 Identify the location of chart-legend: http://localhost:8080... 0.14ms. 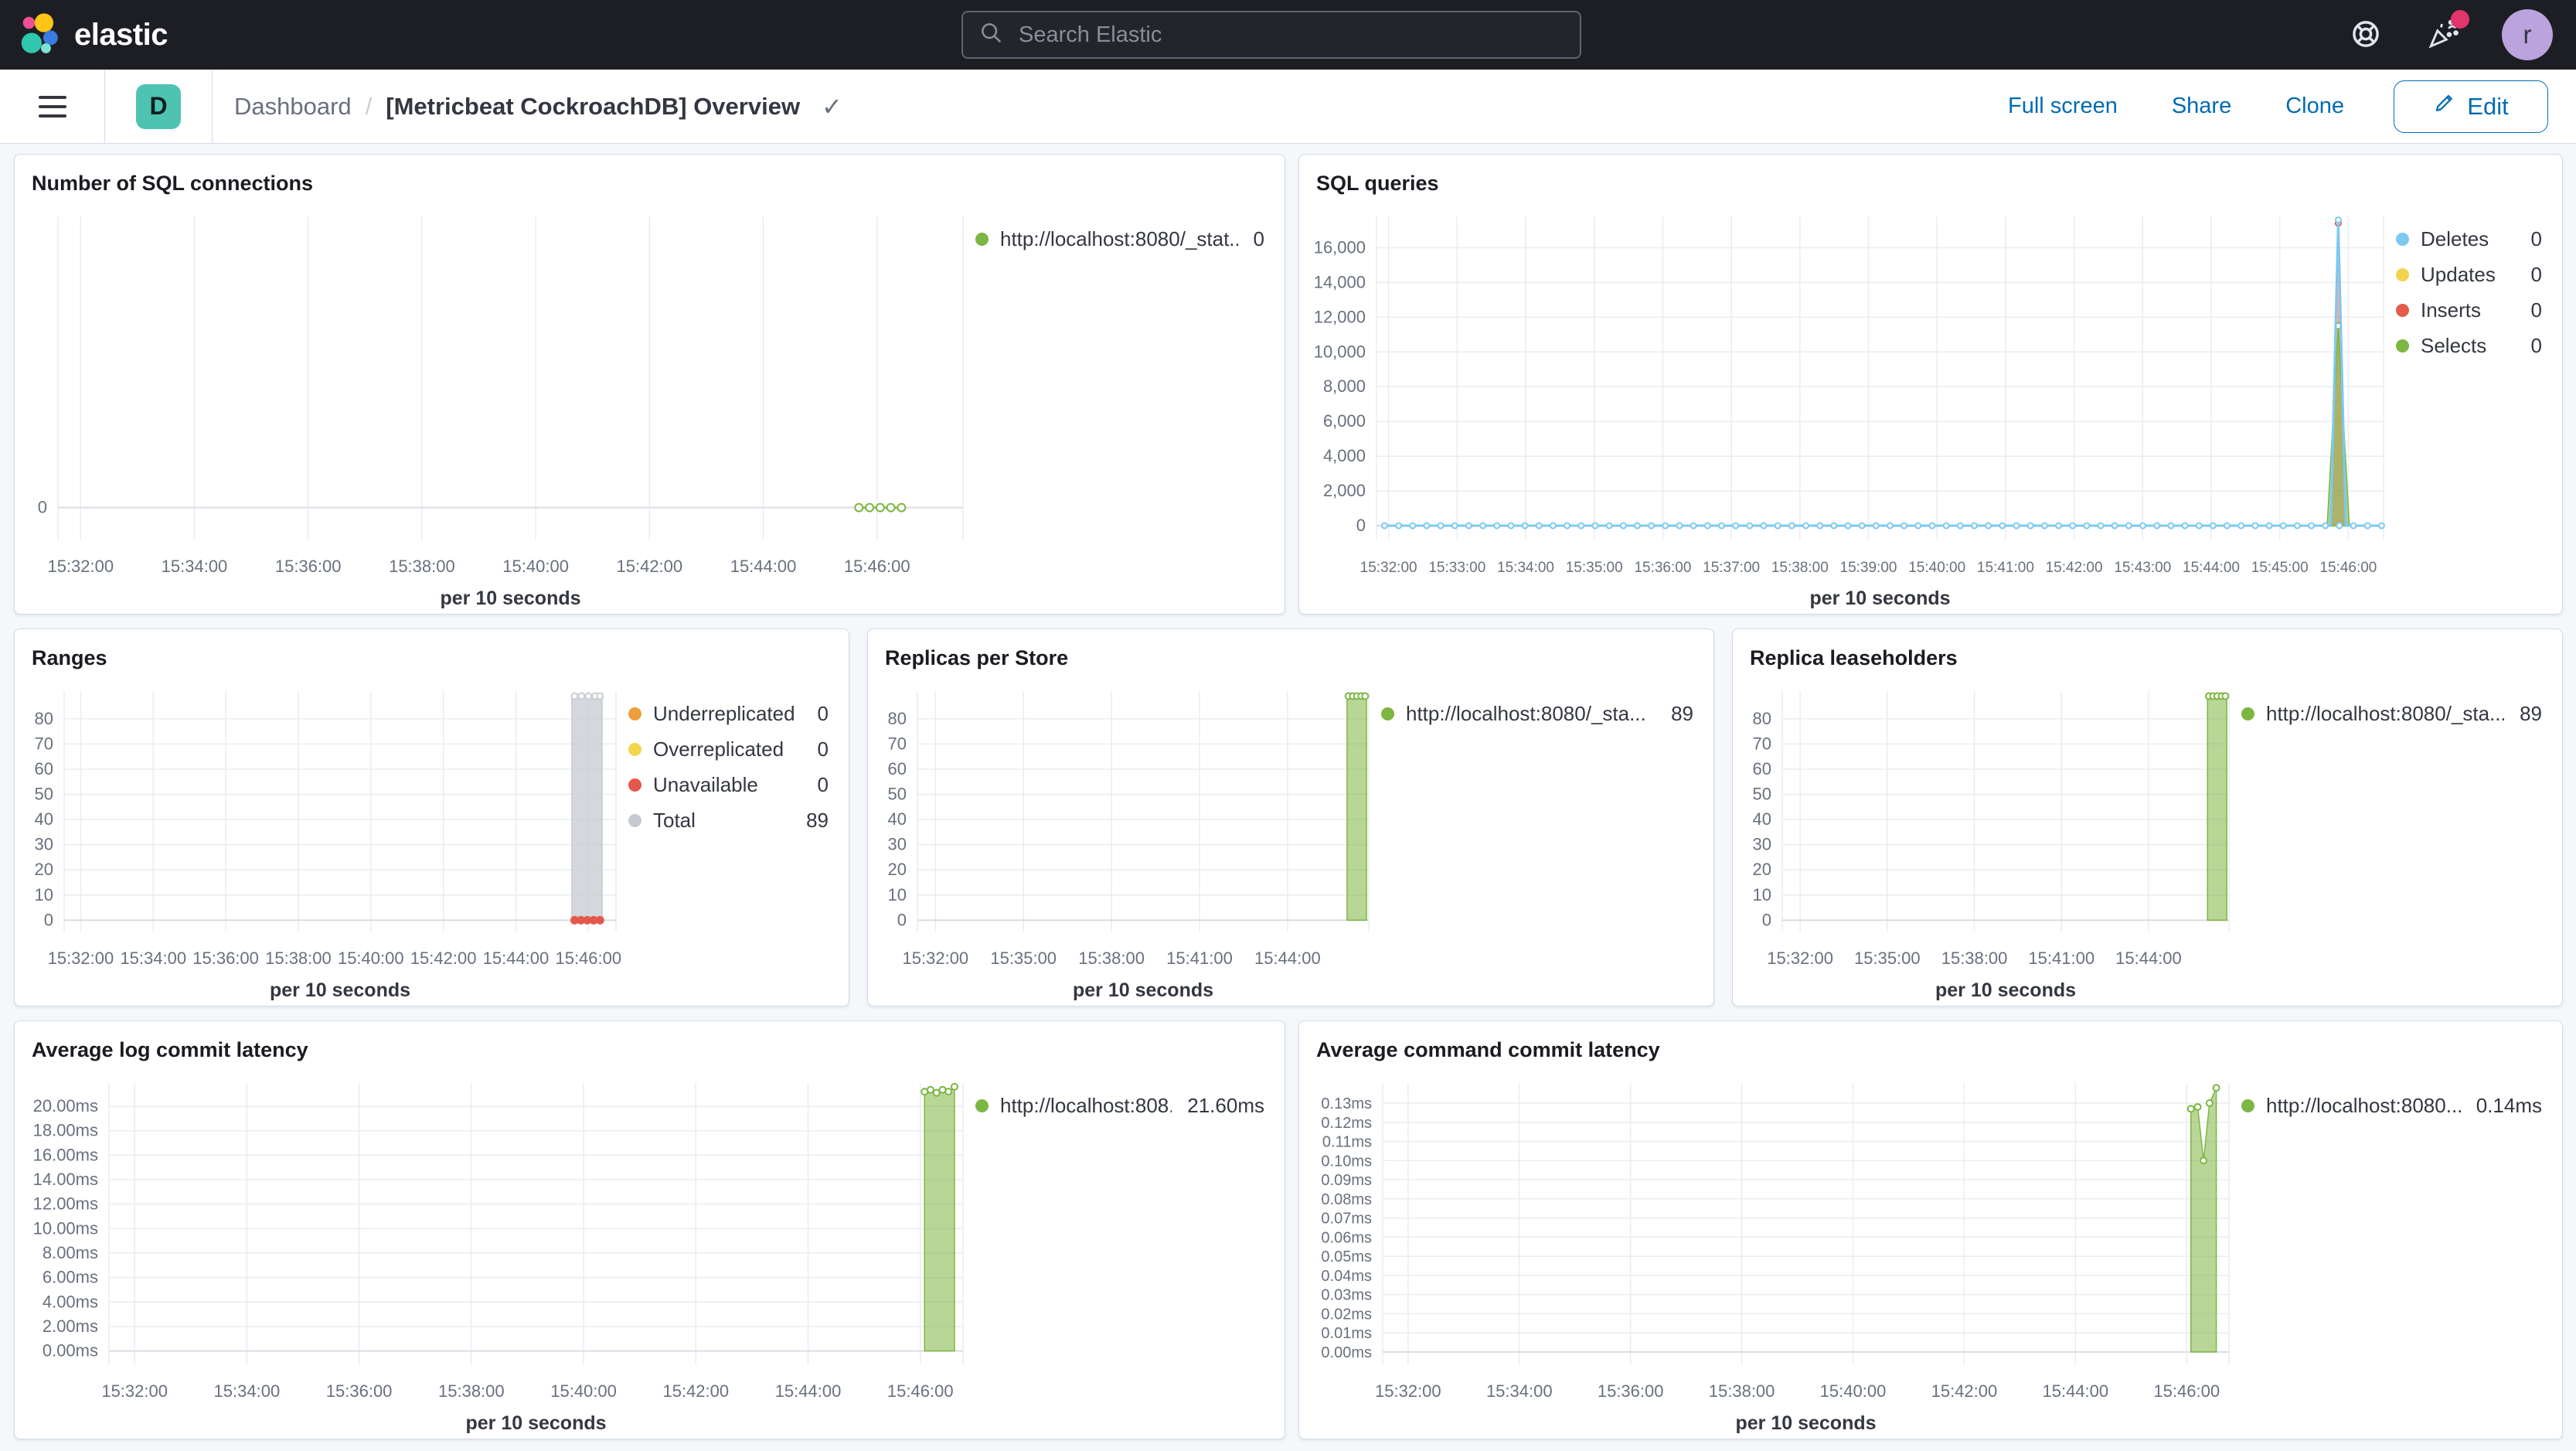
(2401, 1255).